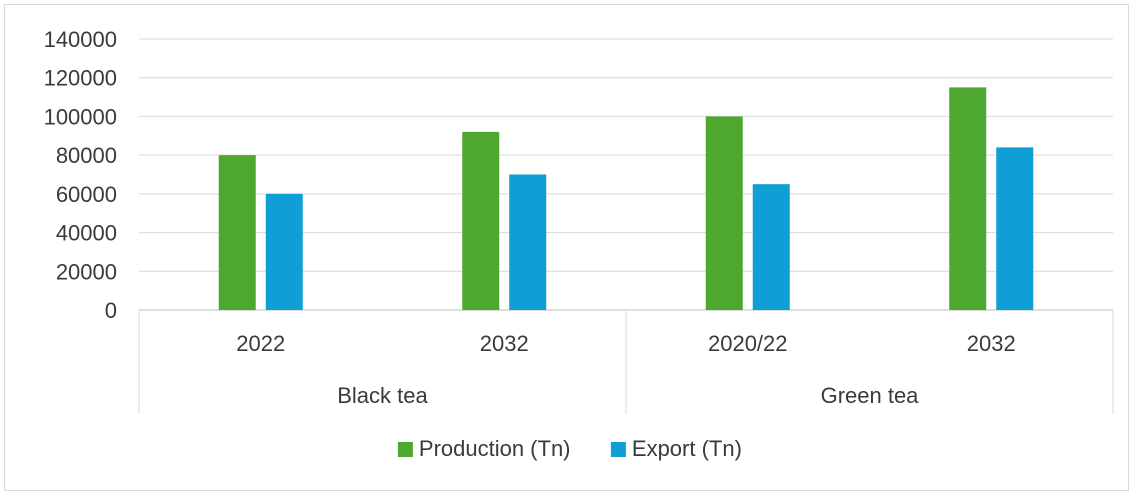 This screenshot has height=497, width=1134. What do you see at coordinates (748, 343) in the screenshot?
I see `x-tick-label: 2020/22` at bounding box center [748, 343].